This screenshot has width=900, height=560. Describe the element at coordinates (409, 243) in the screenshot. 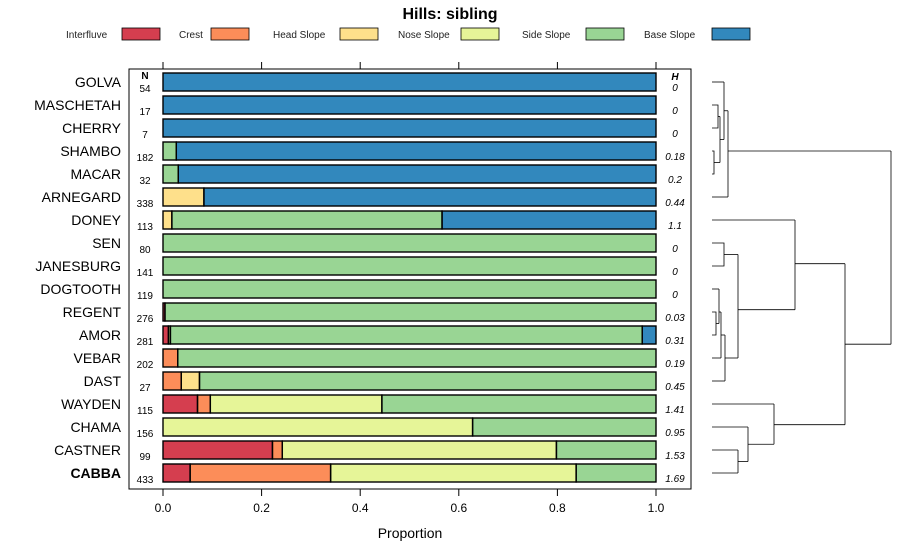

I see `bar-outline-sen-side-slope` at that location.